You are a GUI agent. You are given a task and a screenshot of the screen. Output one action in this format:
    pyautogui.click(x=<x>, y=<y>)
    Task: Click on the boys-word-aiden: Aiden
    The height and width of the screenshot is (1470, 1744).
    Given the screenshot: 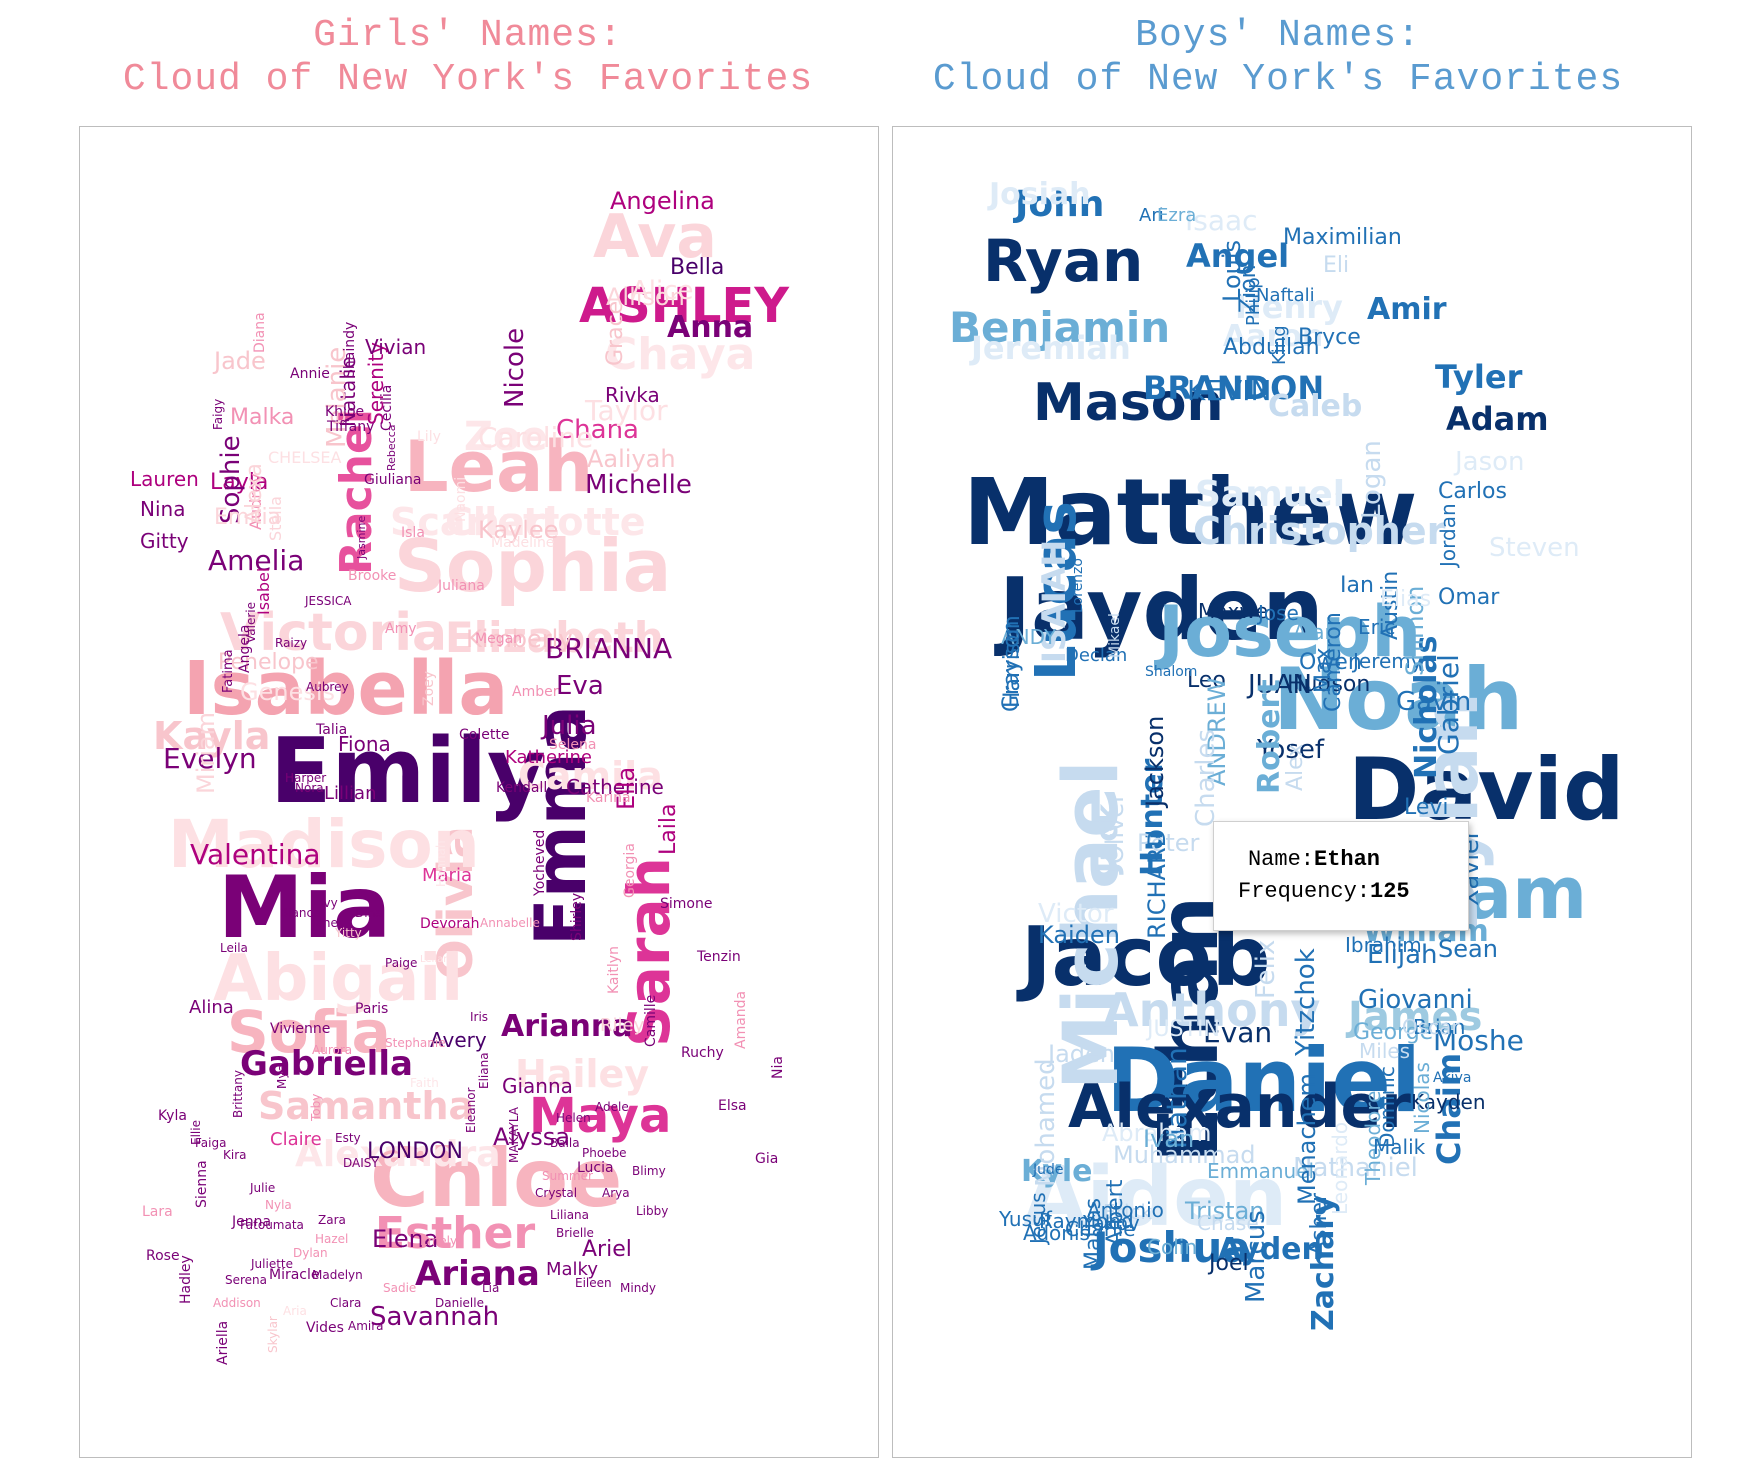 What is the action you would take?
    pyautogui.click(x=1155, y=1197)
    